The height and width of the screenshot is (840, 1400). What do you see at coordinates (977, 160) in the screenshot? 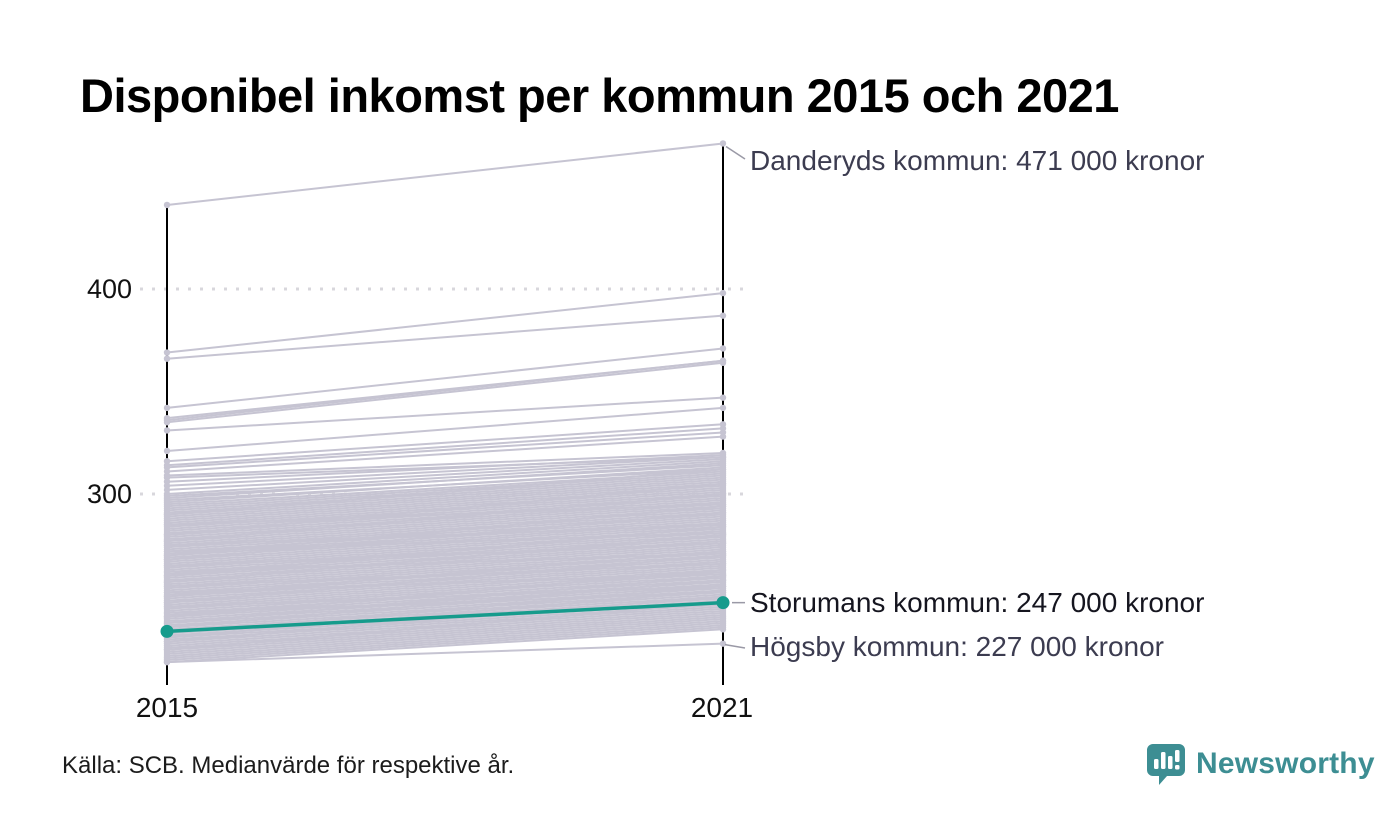
I see `annotation-danderyd: Danderyds kommun: 471 000 kronor` at bounding box center [977, 160].